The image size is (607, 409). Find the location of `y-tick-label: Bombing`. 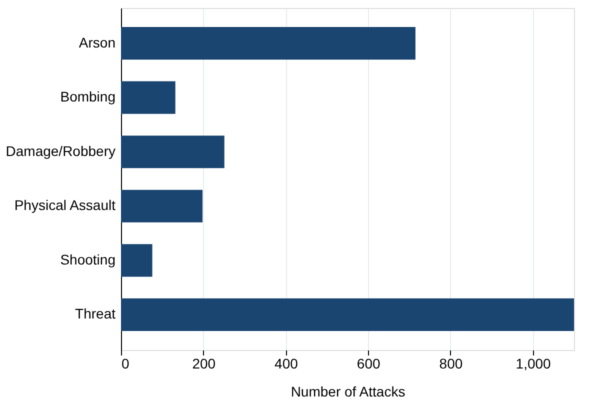

y-tick-label: Bombing is located at coordinates (88, 96).